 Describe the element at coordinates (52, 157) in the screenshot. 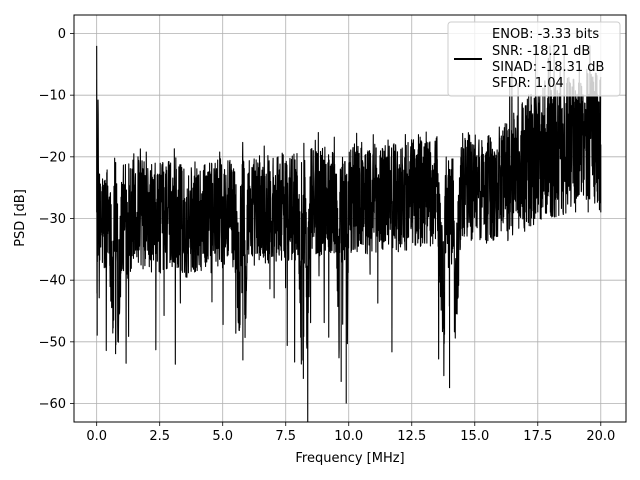

I see `y-tick-label: −20` at that location.